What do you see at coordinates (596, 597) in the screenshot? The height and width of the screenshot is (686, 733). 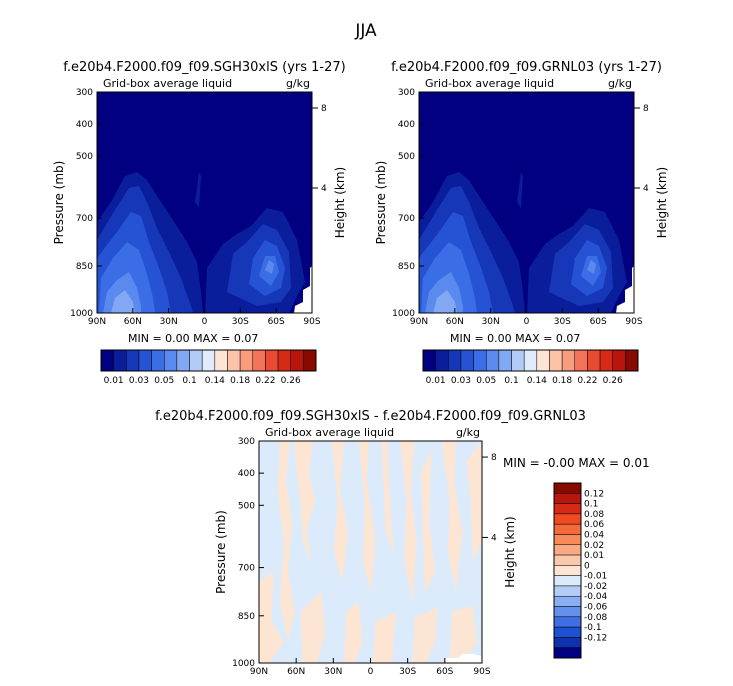 I see `colorbar-label: -0.04` at bounding box center [596, 597].